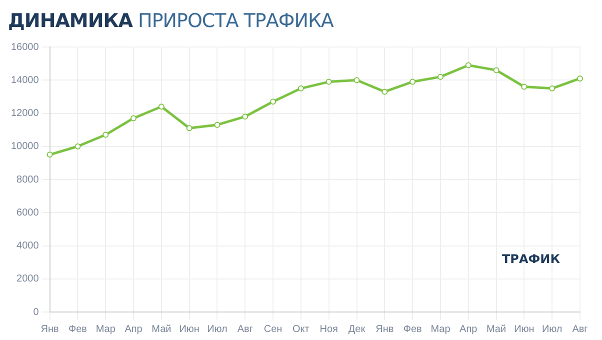  What do you see at coordinates (531, 259) in the screenshot?
I see `annotation: ТРАФИК` at bounding box center [531, 259].